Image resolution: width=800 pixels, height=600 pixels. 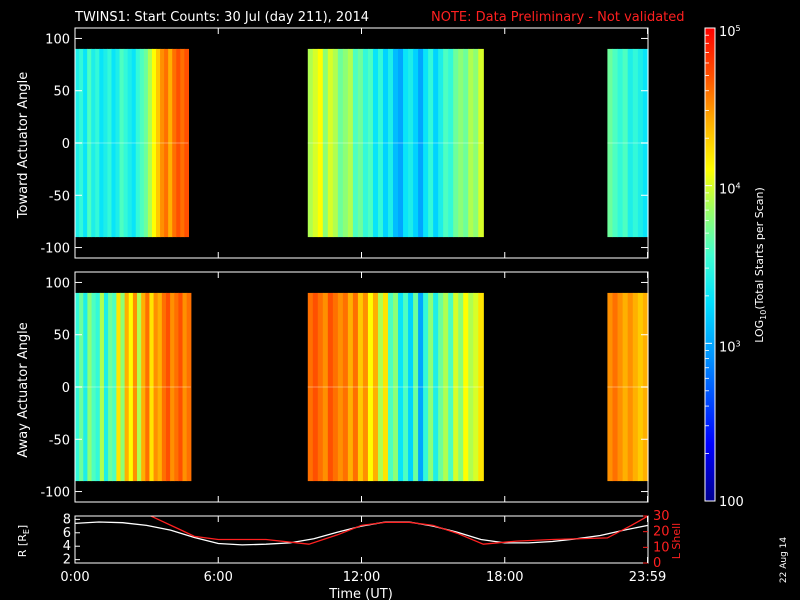 I want to click on orbit-ytick-left-label: 6, so click(x=67, y=533).